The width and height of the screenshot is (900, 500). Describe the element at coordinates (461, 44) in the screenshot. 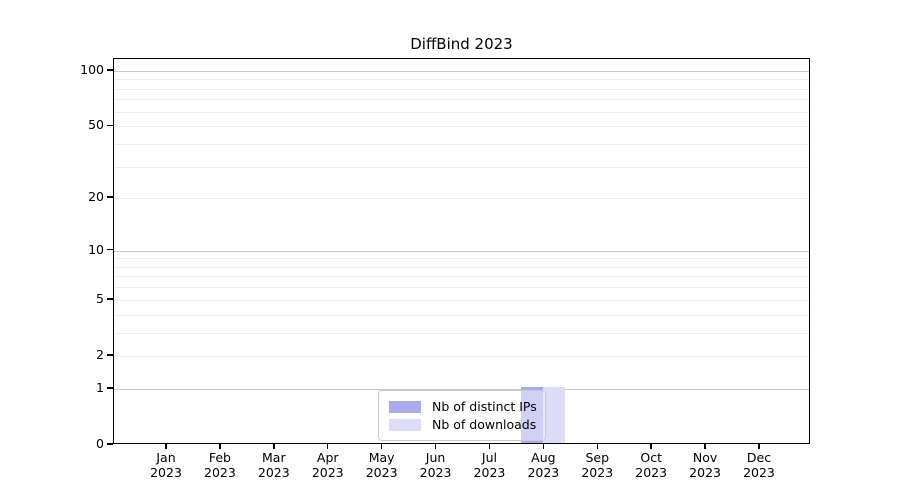

I see `chart-title: DiffBind 2023` at that location.